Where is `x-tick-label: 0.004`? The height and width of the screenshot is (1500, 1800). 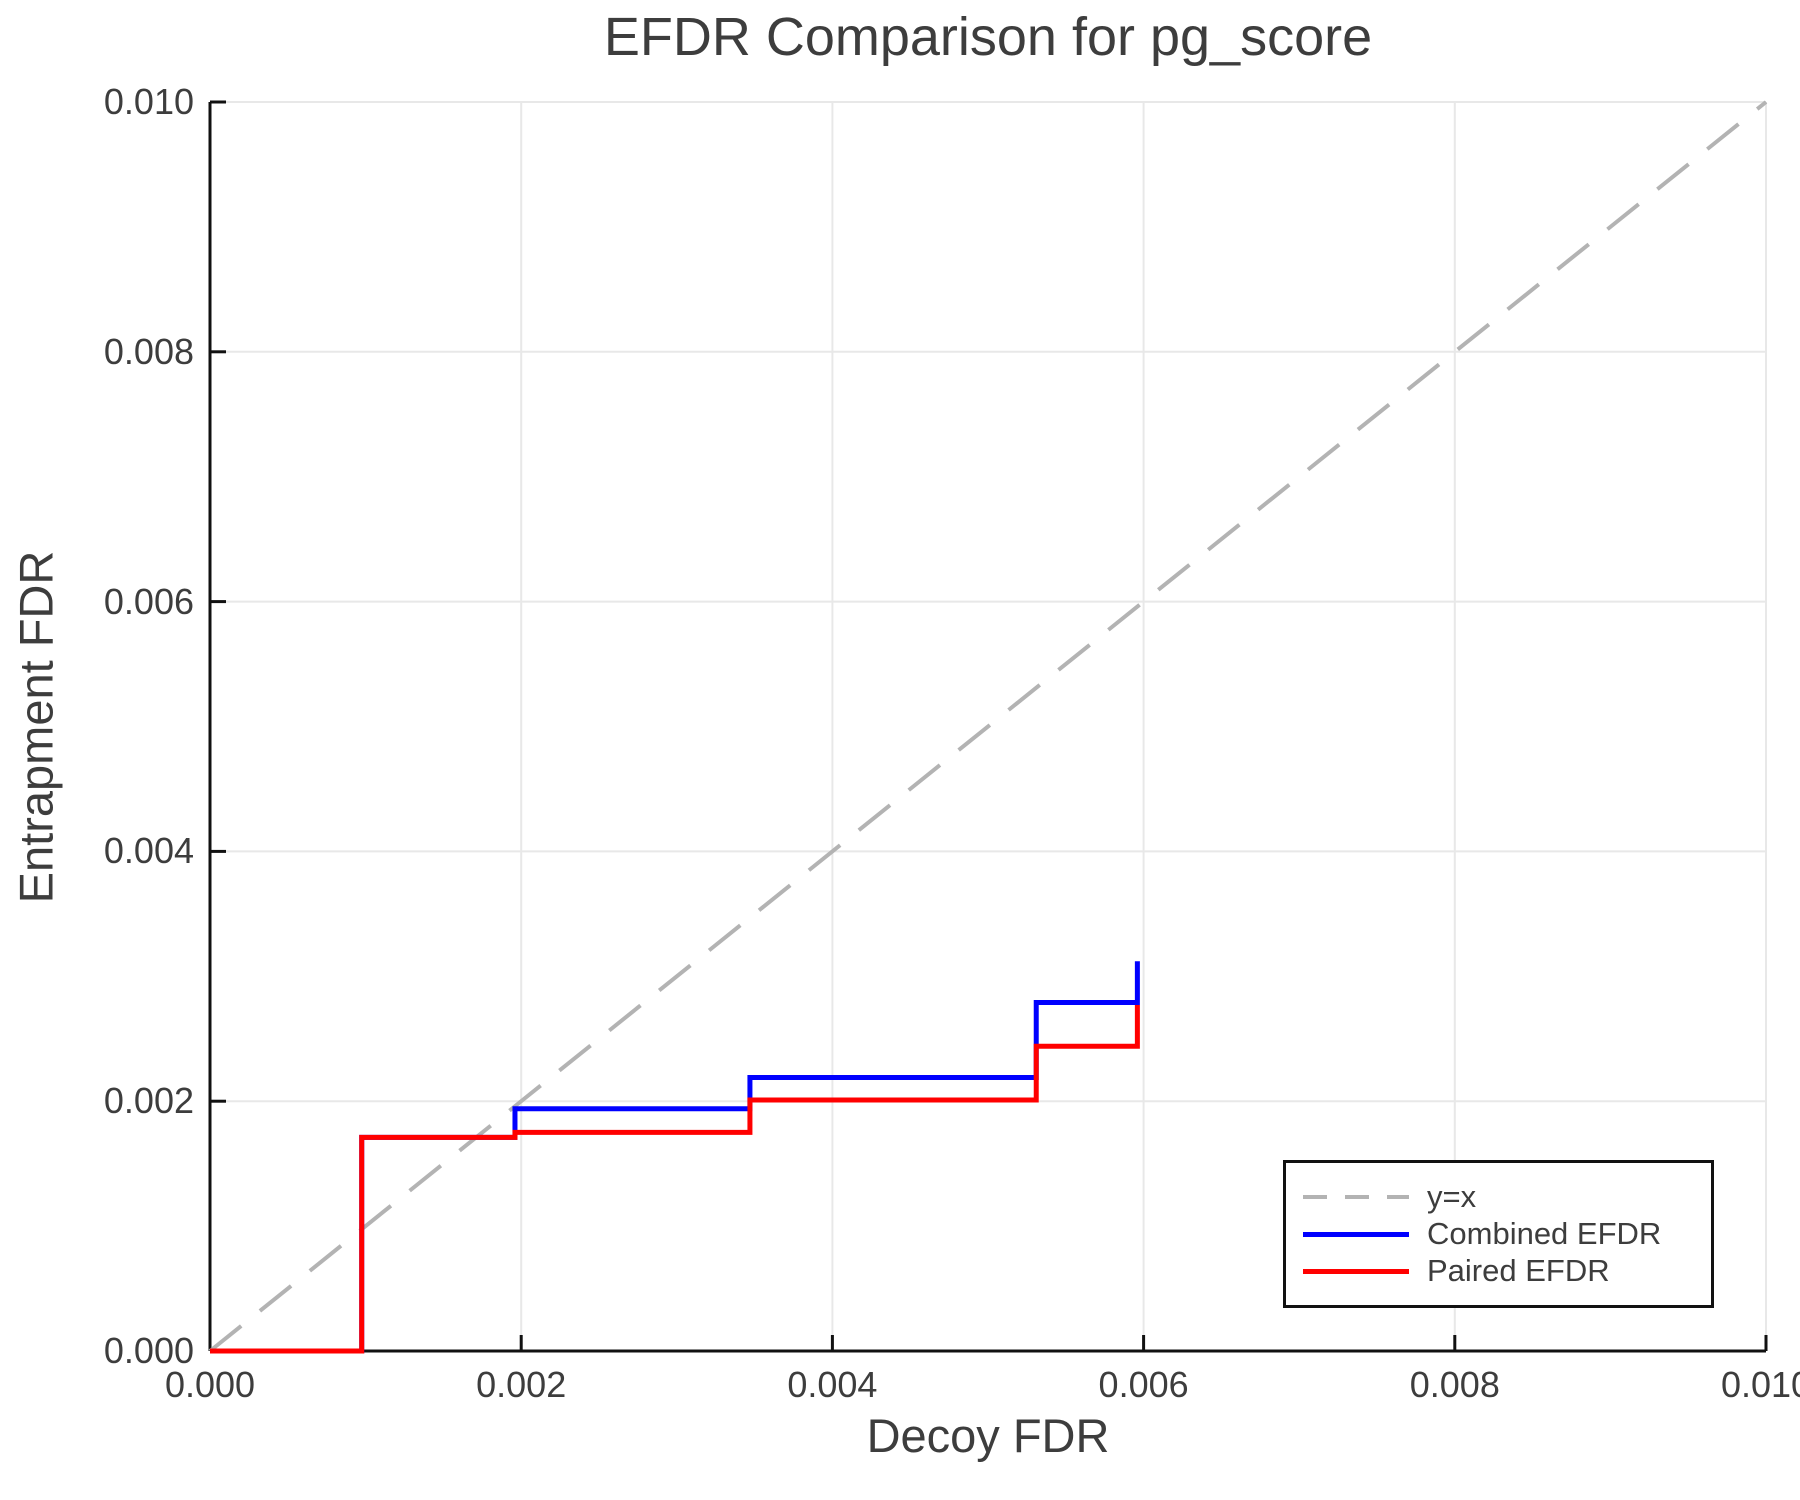 x-tick-label: 0.004 is located at coordinates (832, 1384).